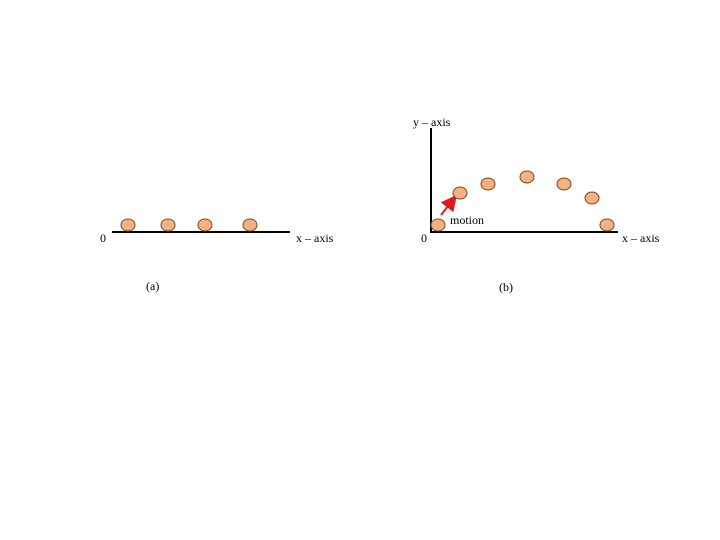 The height and width of the screenshot is (540, 720). What do you see at coordinates (424, 238) in the screenshot?
I see `panel-b-origin-label: 0` at bounding box center [424, 238].